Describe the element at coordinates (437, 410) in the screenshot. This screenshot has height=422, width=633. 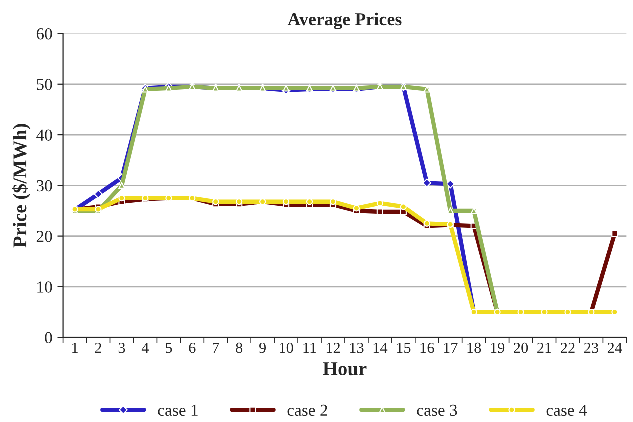
I see `legend-label: case 3` at that location.